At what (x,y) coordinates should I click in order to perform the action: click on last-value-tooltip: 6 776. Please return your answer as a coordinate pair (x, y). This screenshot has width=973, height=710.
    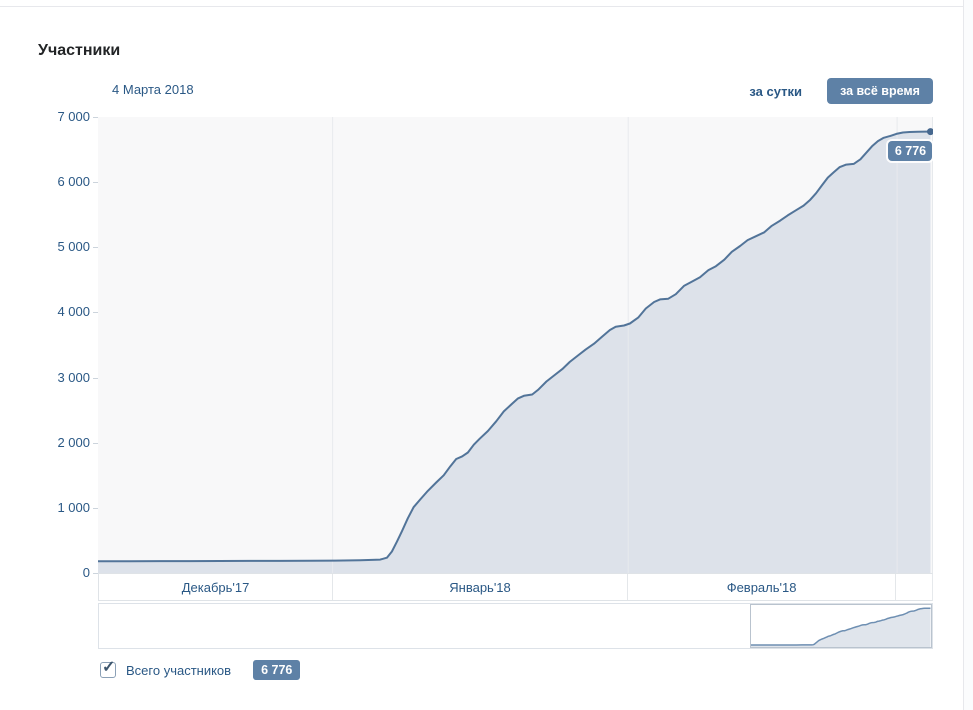
    Looking at the image, I should click on (910, 150).